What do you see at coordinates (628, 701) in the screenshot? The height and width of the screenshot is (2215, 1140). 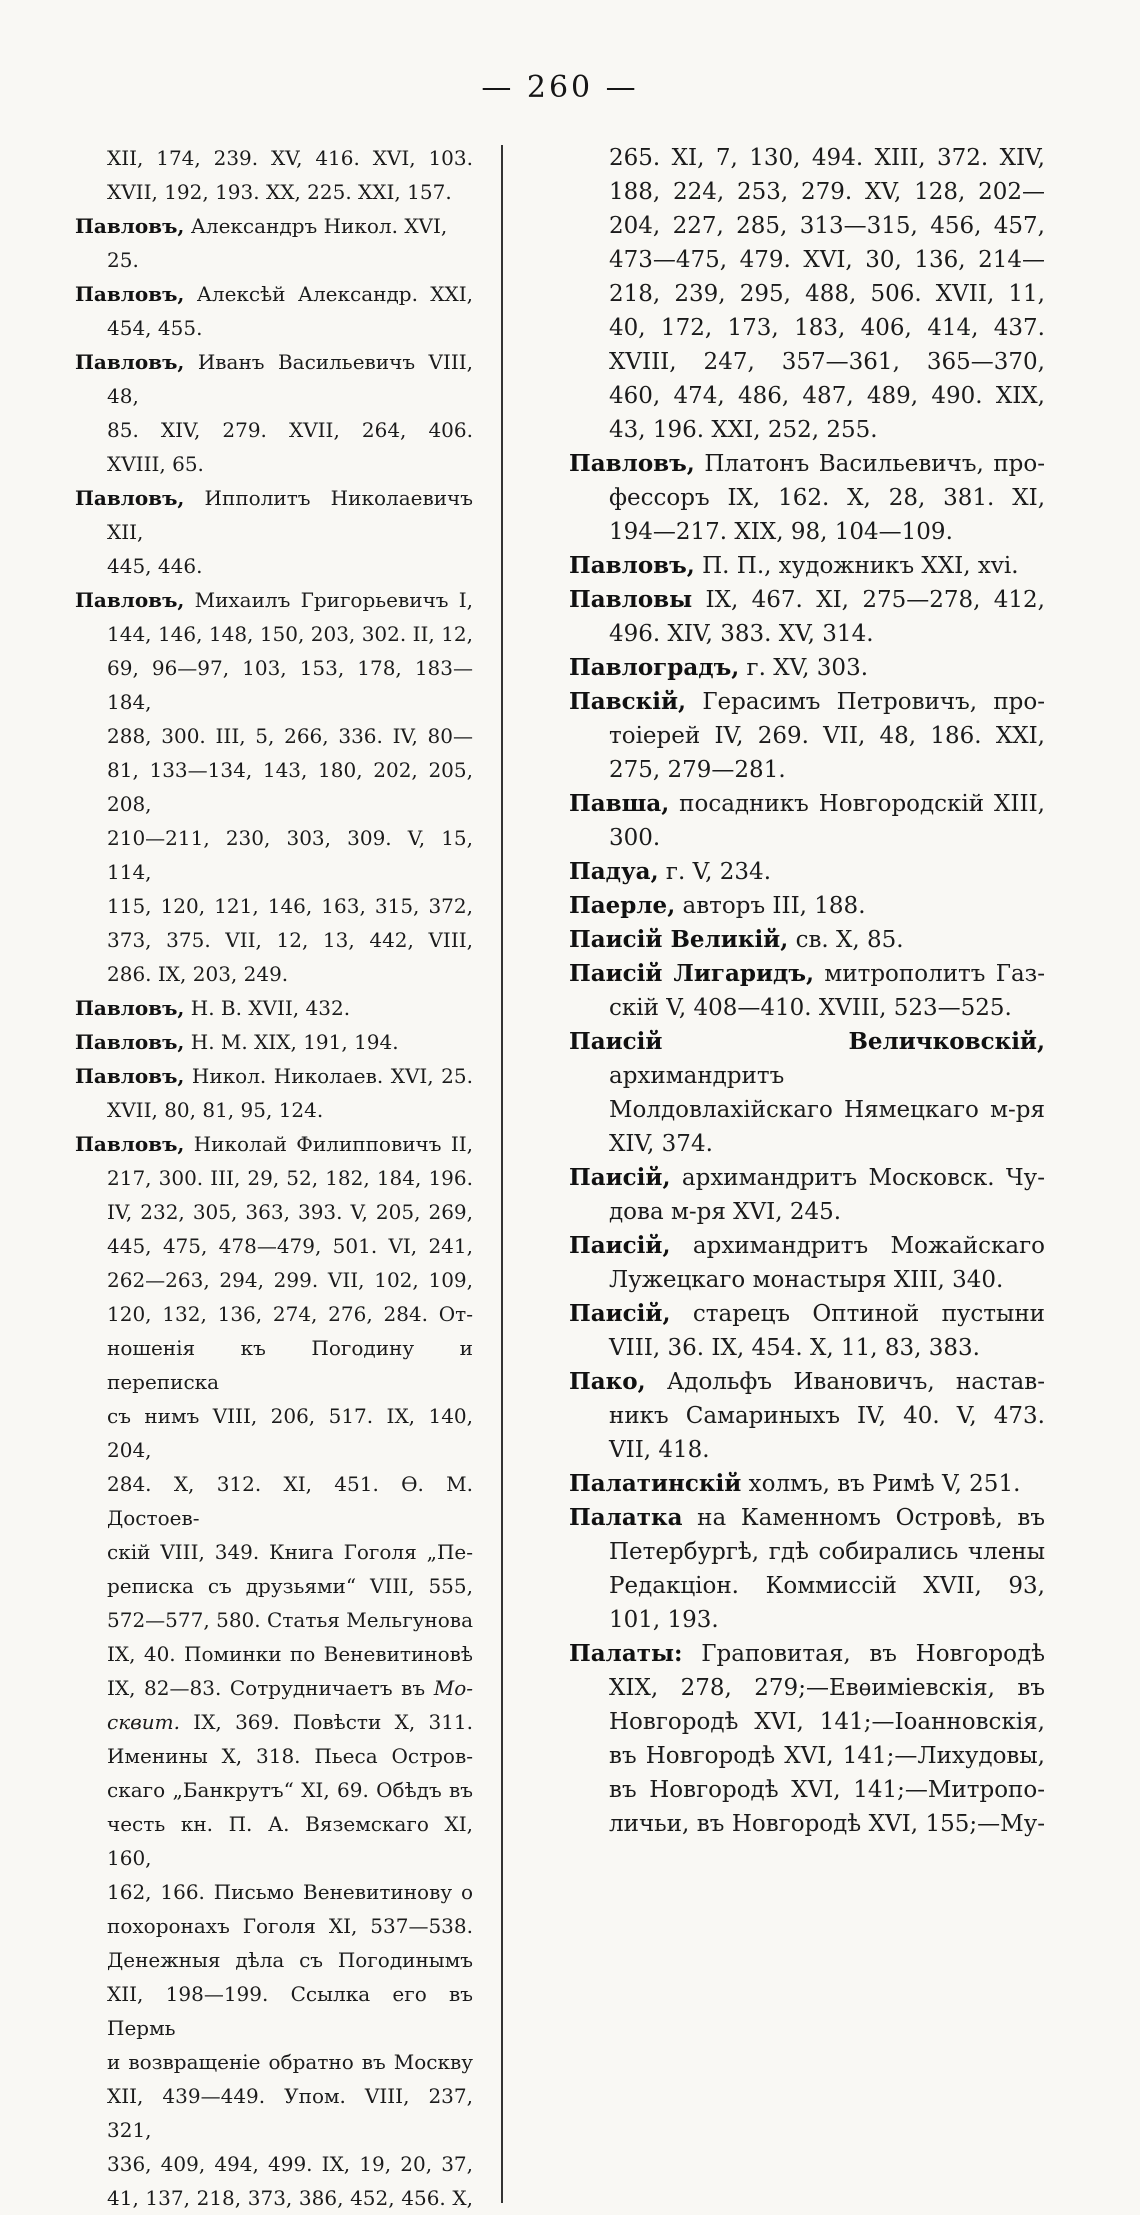 I see `entry-headword: Павскій,` at bounding box center [628, 701].